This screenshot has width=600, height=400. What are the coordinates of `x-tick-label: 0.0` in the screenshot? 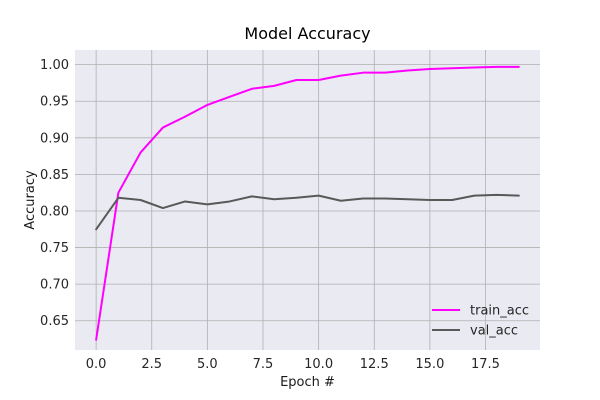 It's located at (96, 364).